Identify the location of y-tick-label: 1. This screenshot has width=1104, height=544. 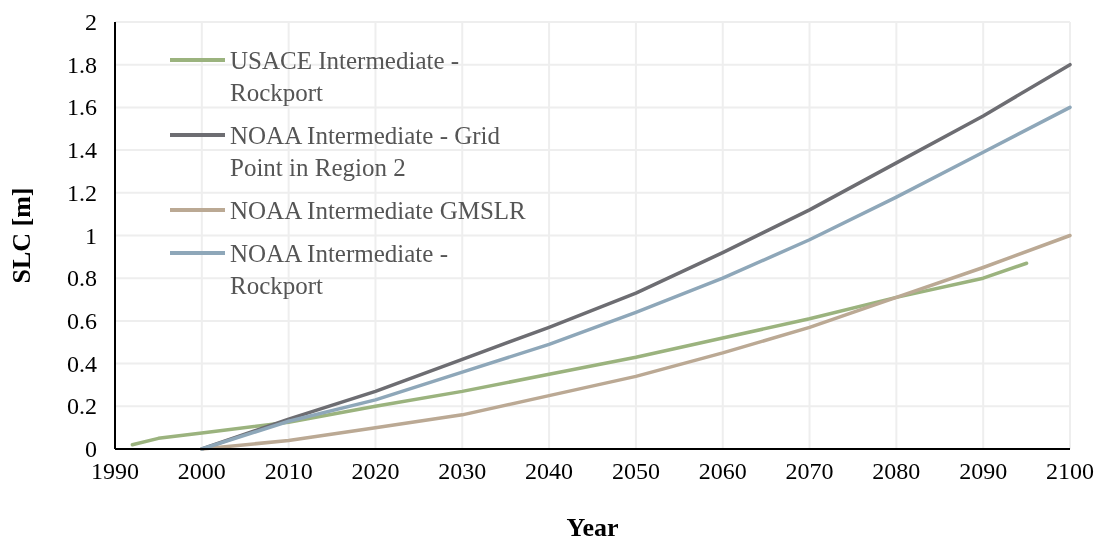
(91, 235).